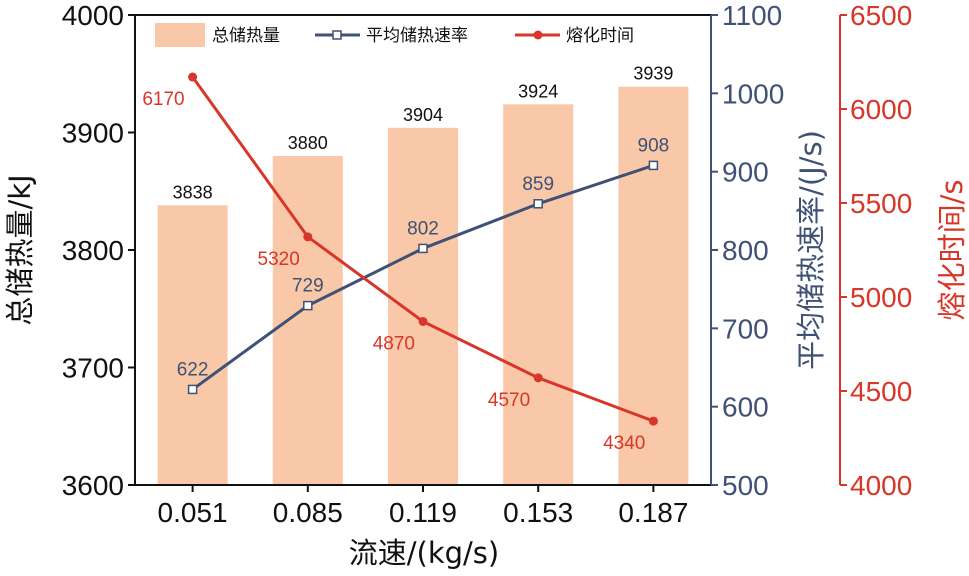 This screenshot has width=969, height=576. What do you see at coordinates (193, 369) in the screenshot?
I see `rate-label-0: 622` at bounding box center [193, 369].